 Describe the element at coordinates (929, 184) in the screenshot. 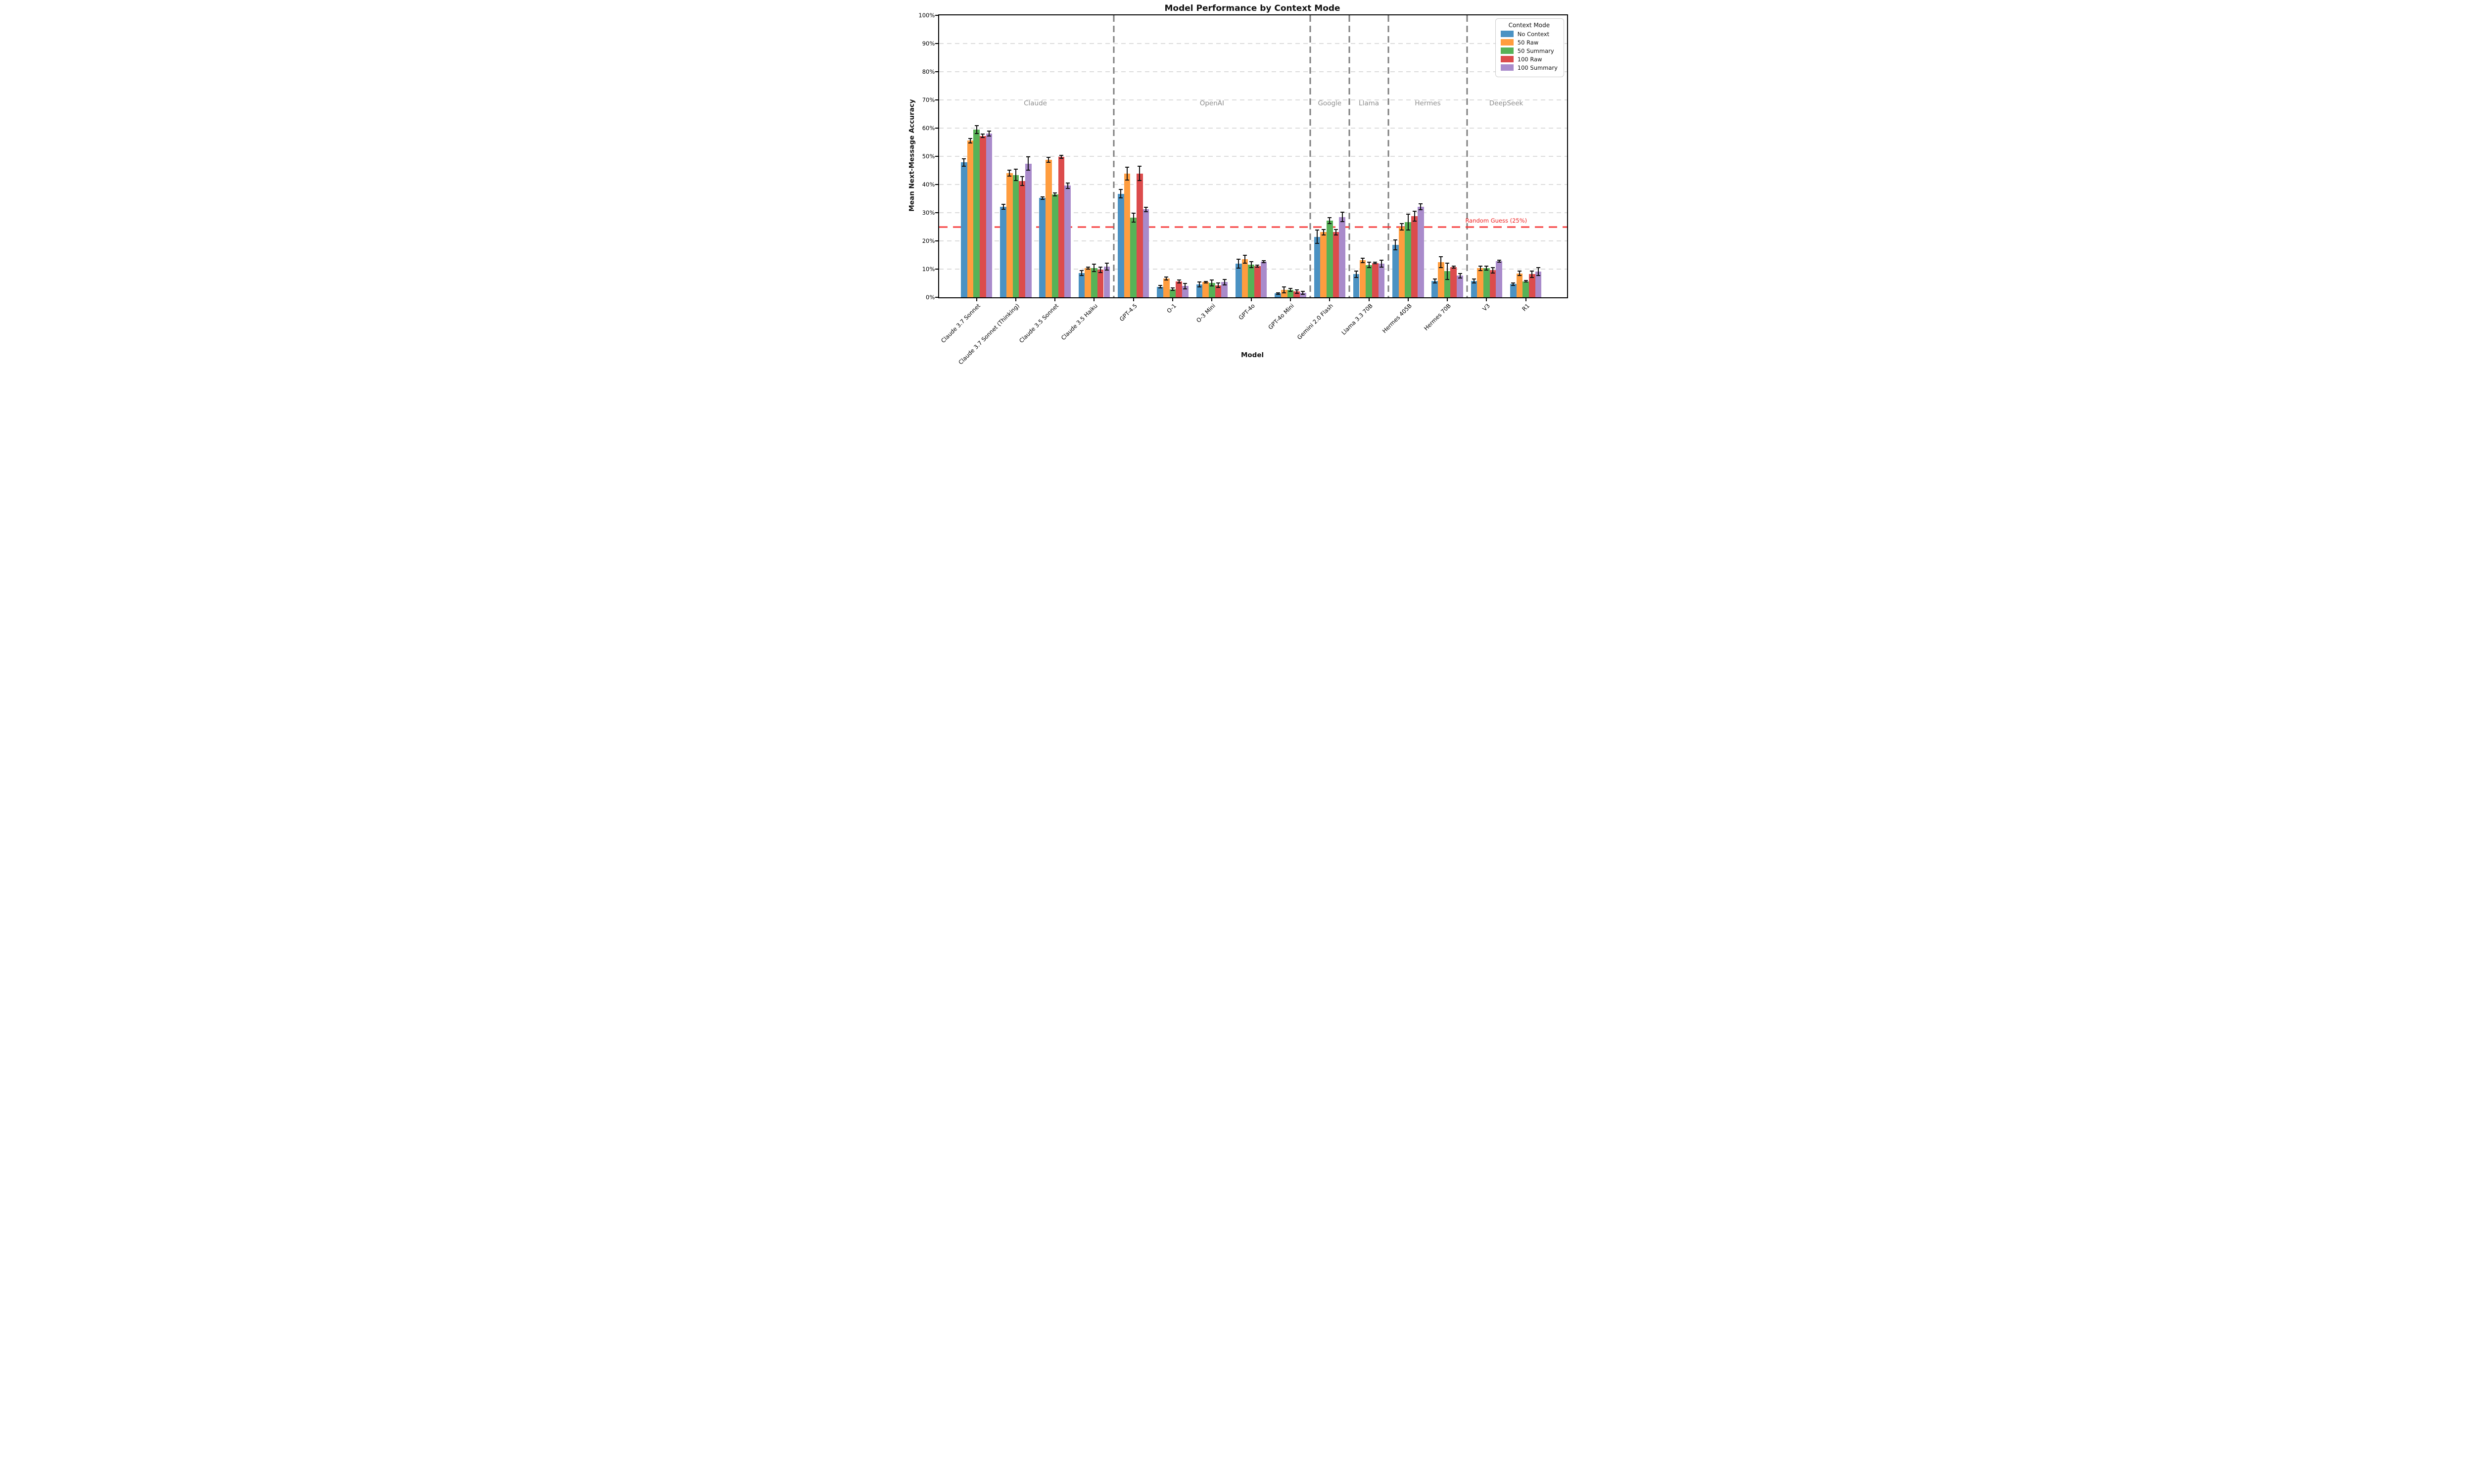

I see `y-tick-label-40: 40%` at that location.